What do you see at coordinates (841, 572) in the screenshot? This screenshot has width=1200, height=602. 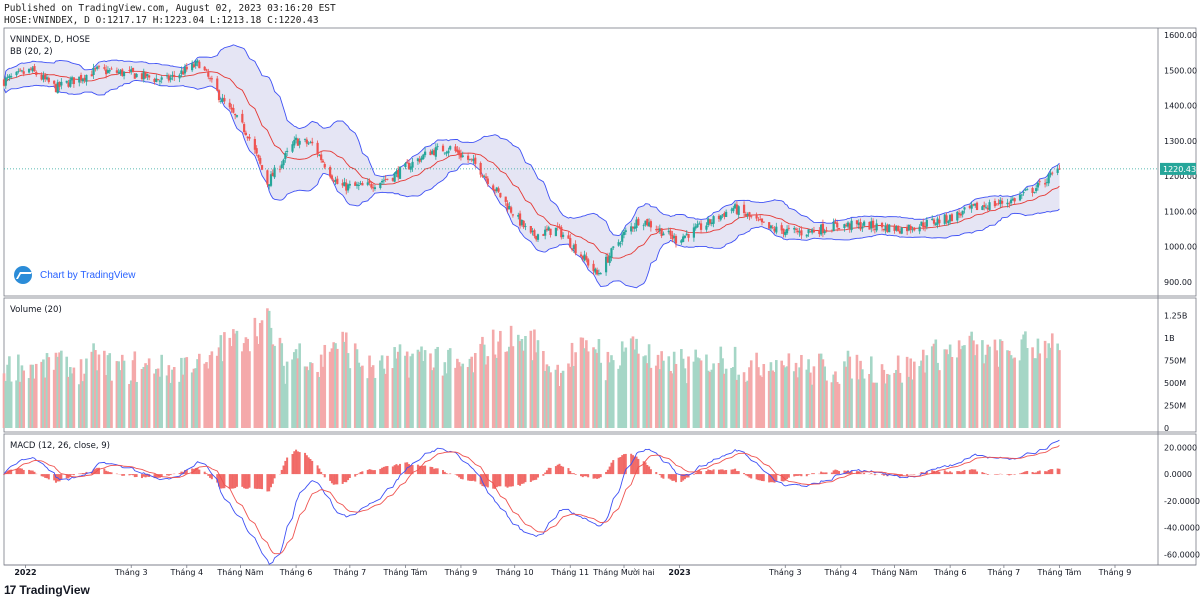 I see `time-tick-label: Tháng 4` at bounding box center [841, 572].